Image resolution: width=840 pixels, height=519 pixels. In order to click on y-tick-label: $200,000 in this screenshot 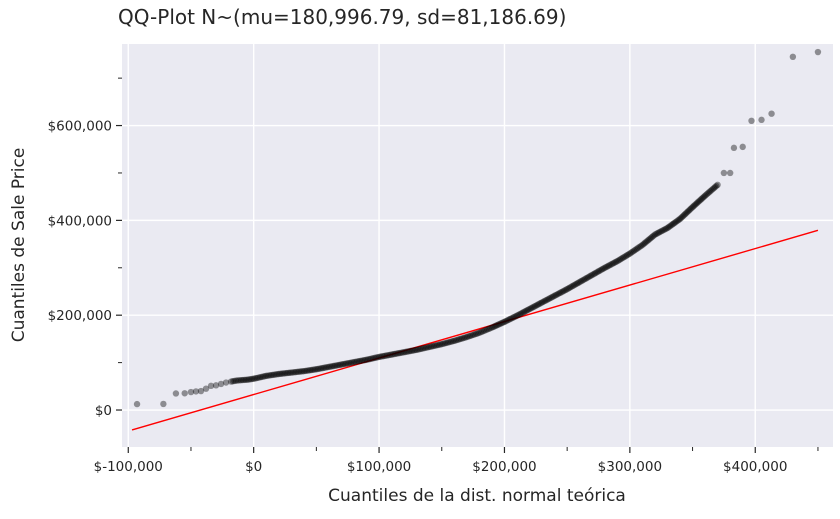, I will do `click(80, 316)`.